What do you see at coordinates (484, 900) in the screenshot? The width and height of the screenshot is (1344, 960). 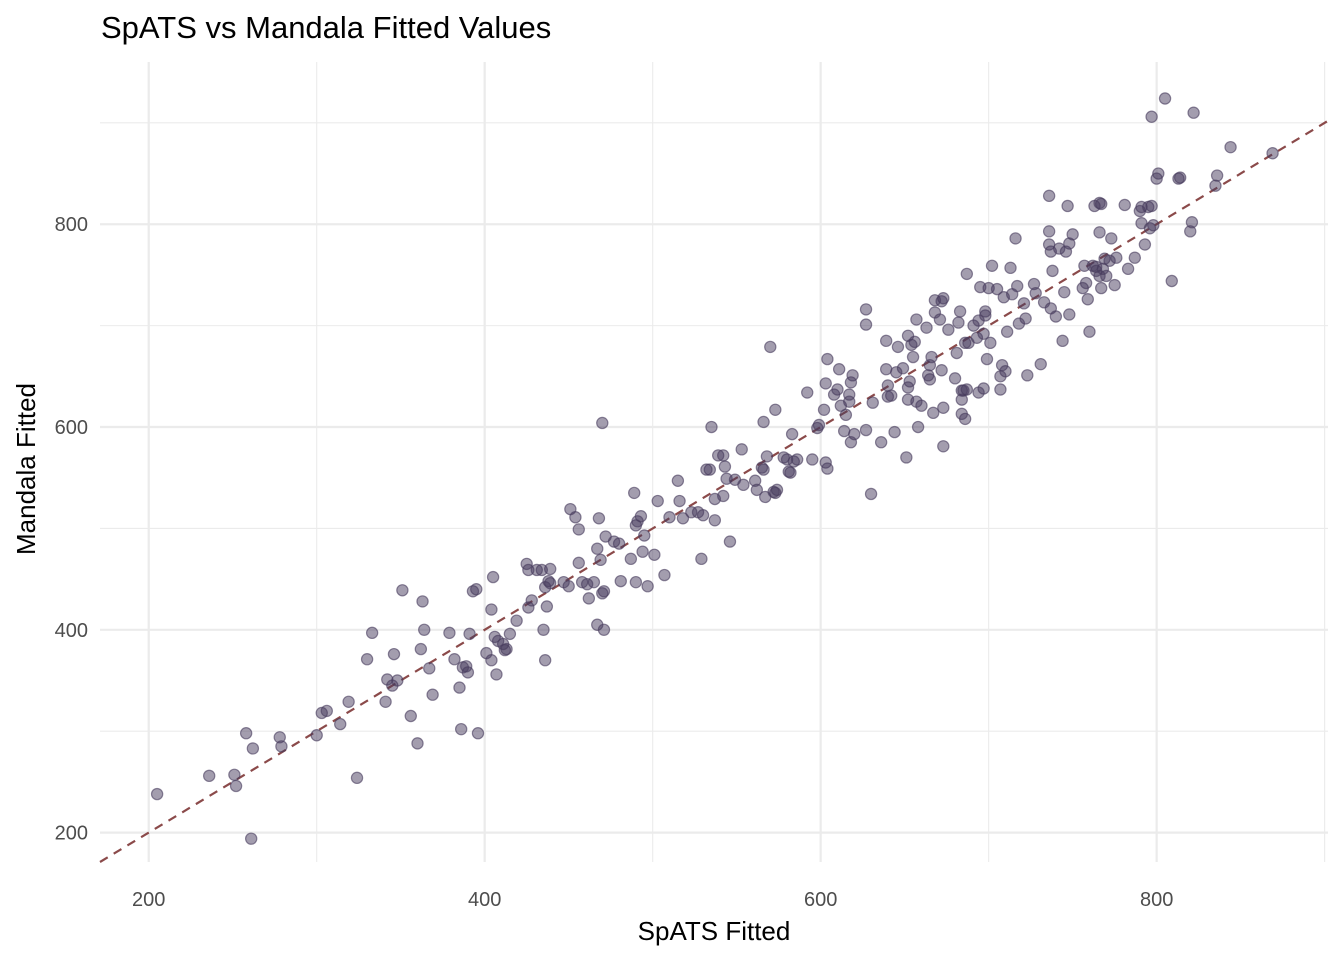 I see `x-tick-label: 400` at bounding box center [484, 900].